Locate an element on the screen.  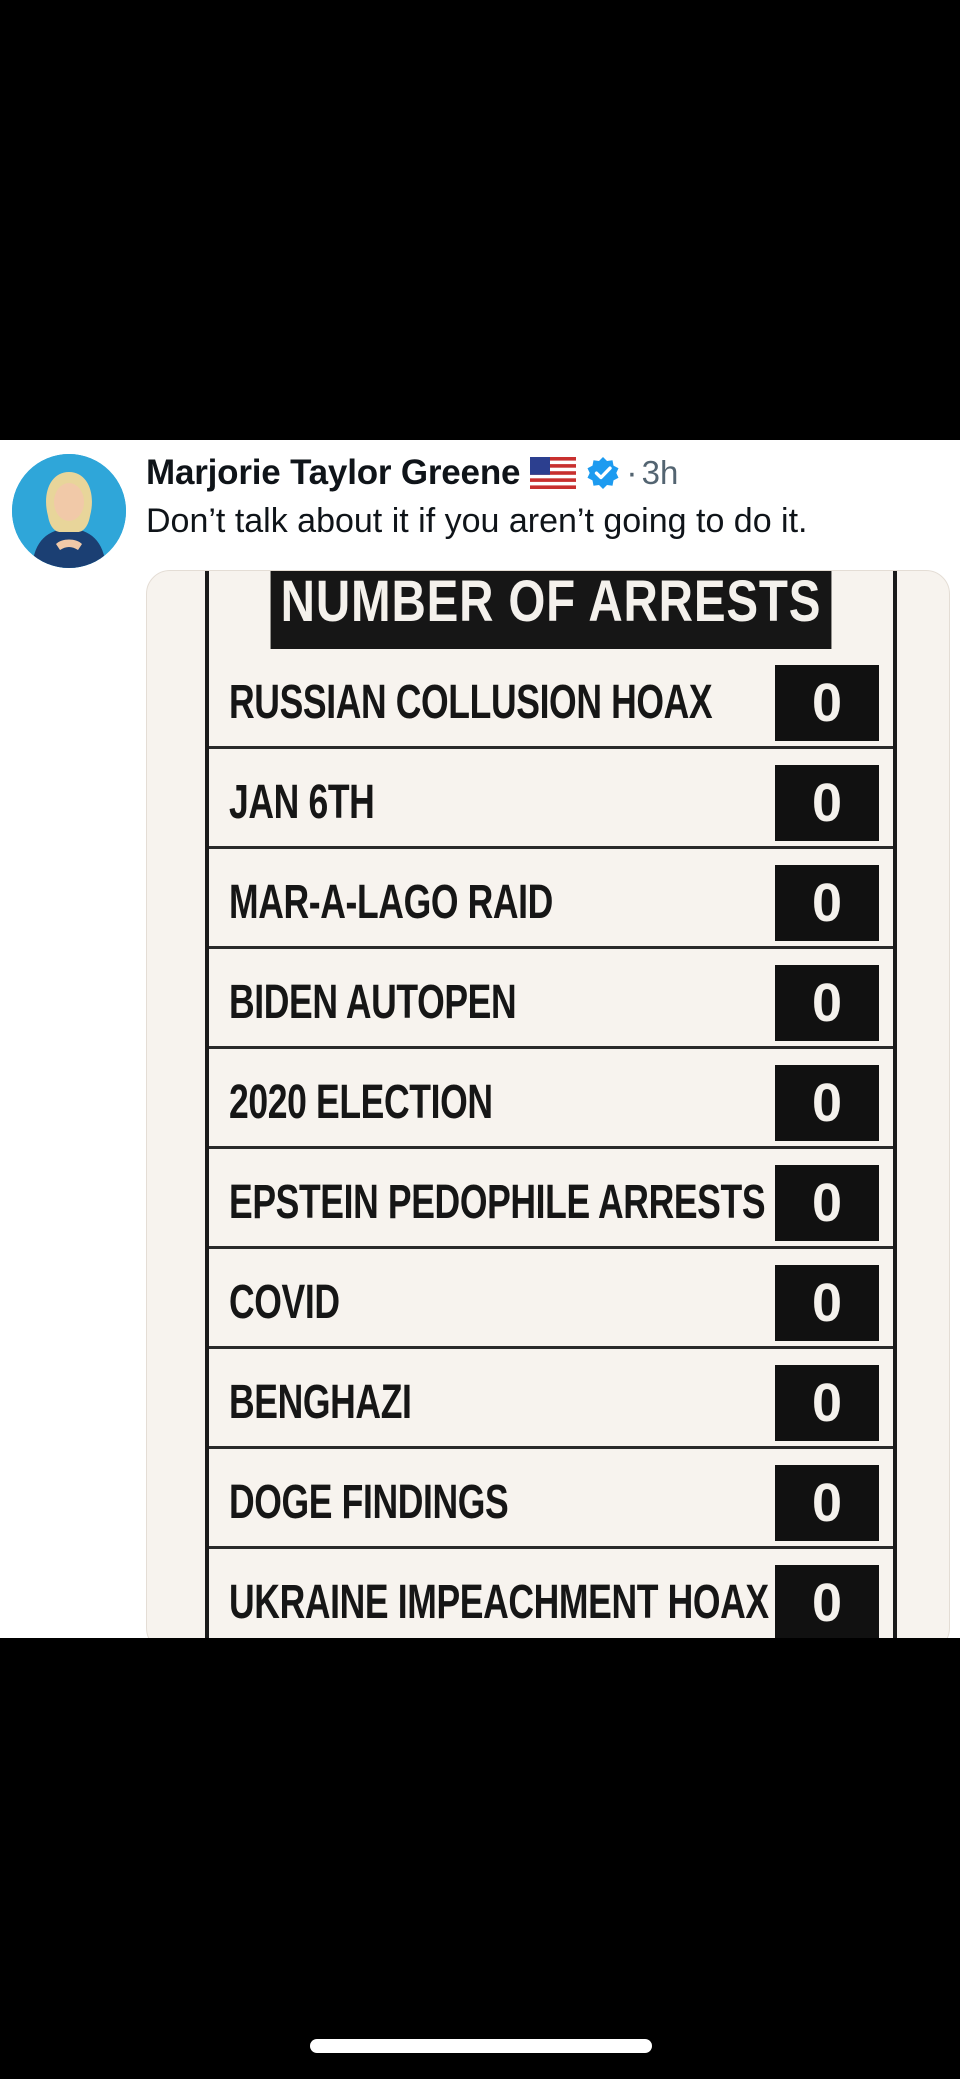
tweet-header: Marjorie Taylor Greene · 3h is located at coordinates (412, 473).